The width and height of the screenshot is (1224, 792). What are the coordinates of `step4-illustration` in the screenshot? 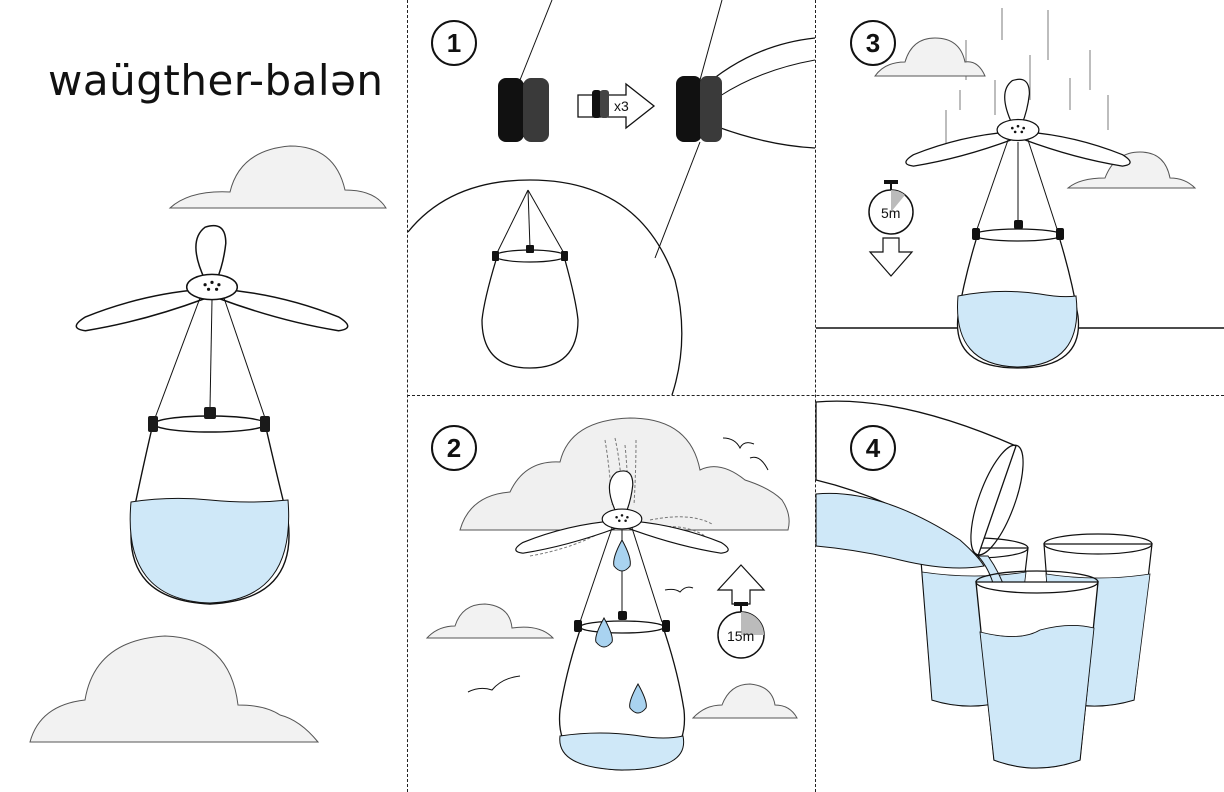 It's located at (984, 584).